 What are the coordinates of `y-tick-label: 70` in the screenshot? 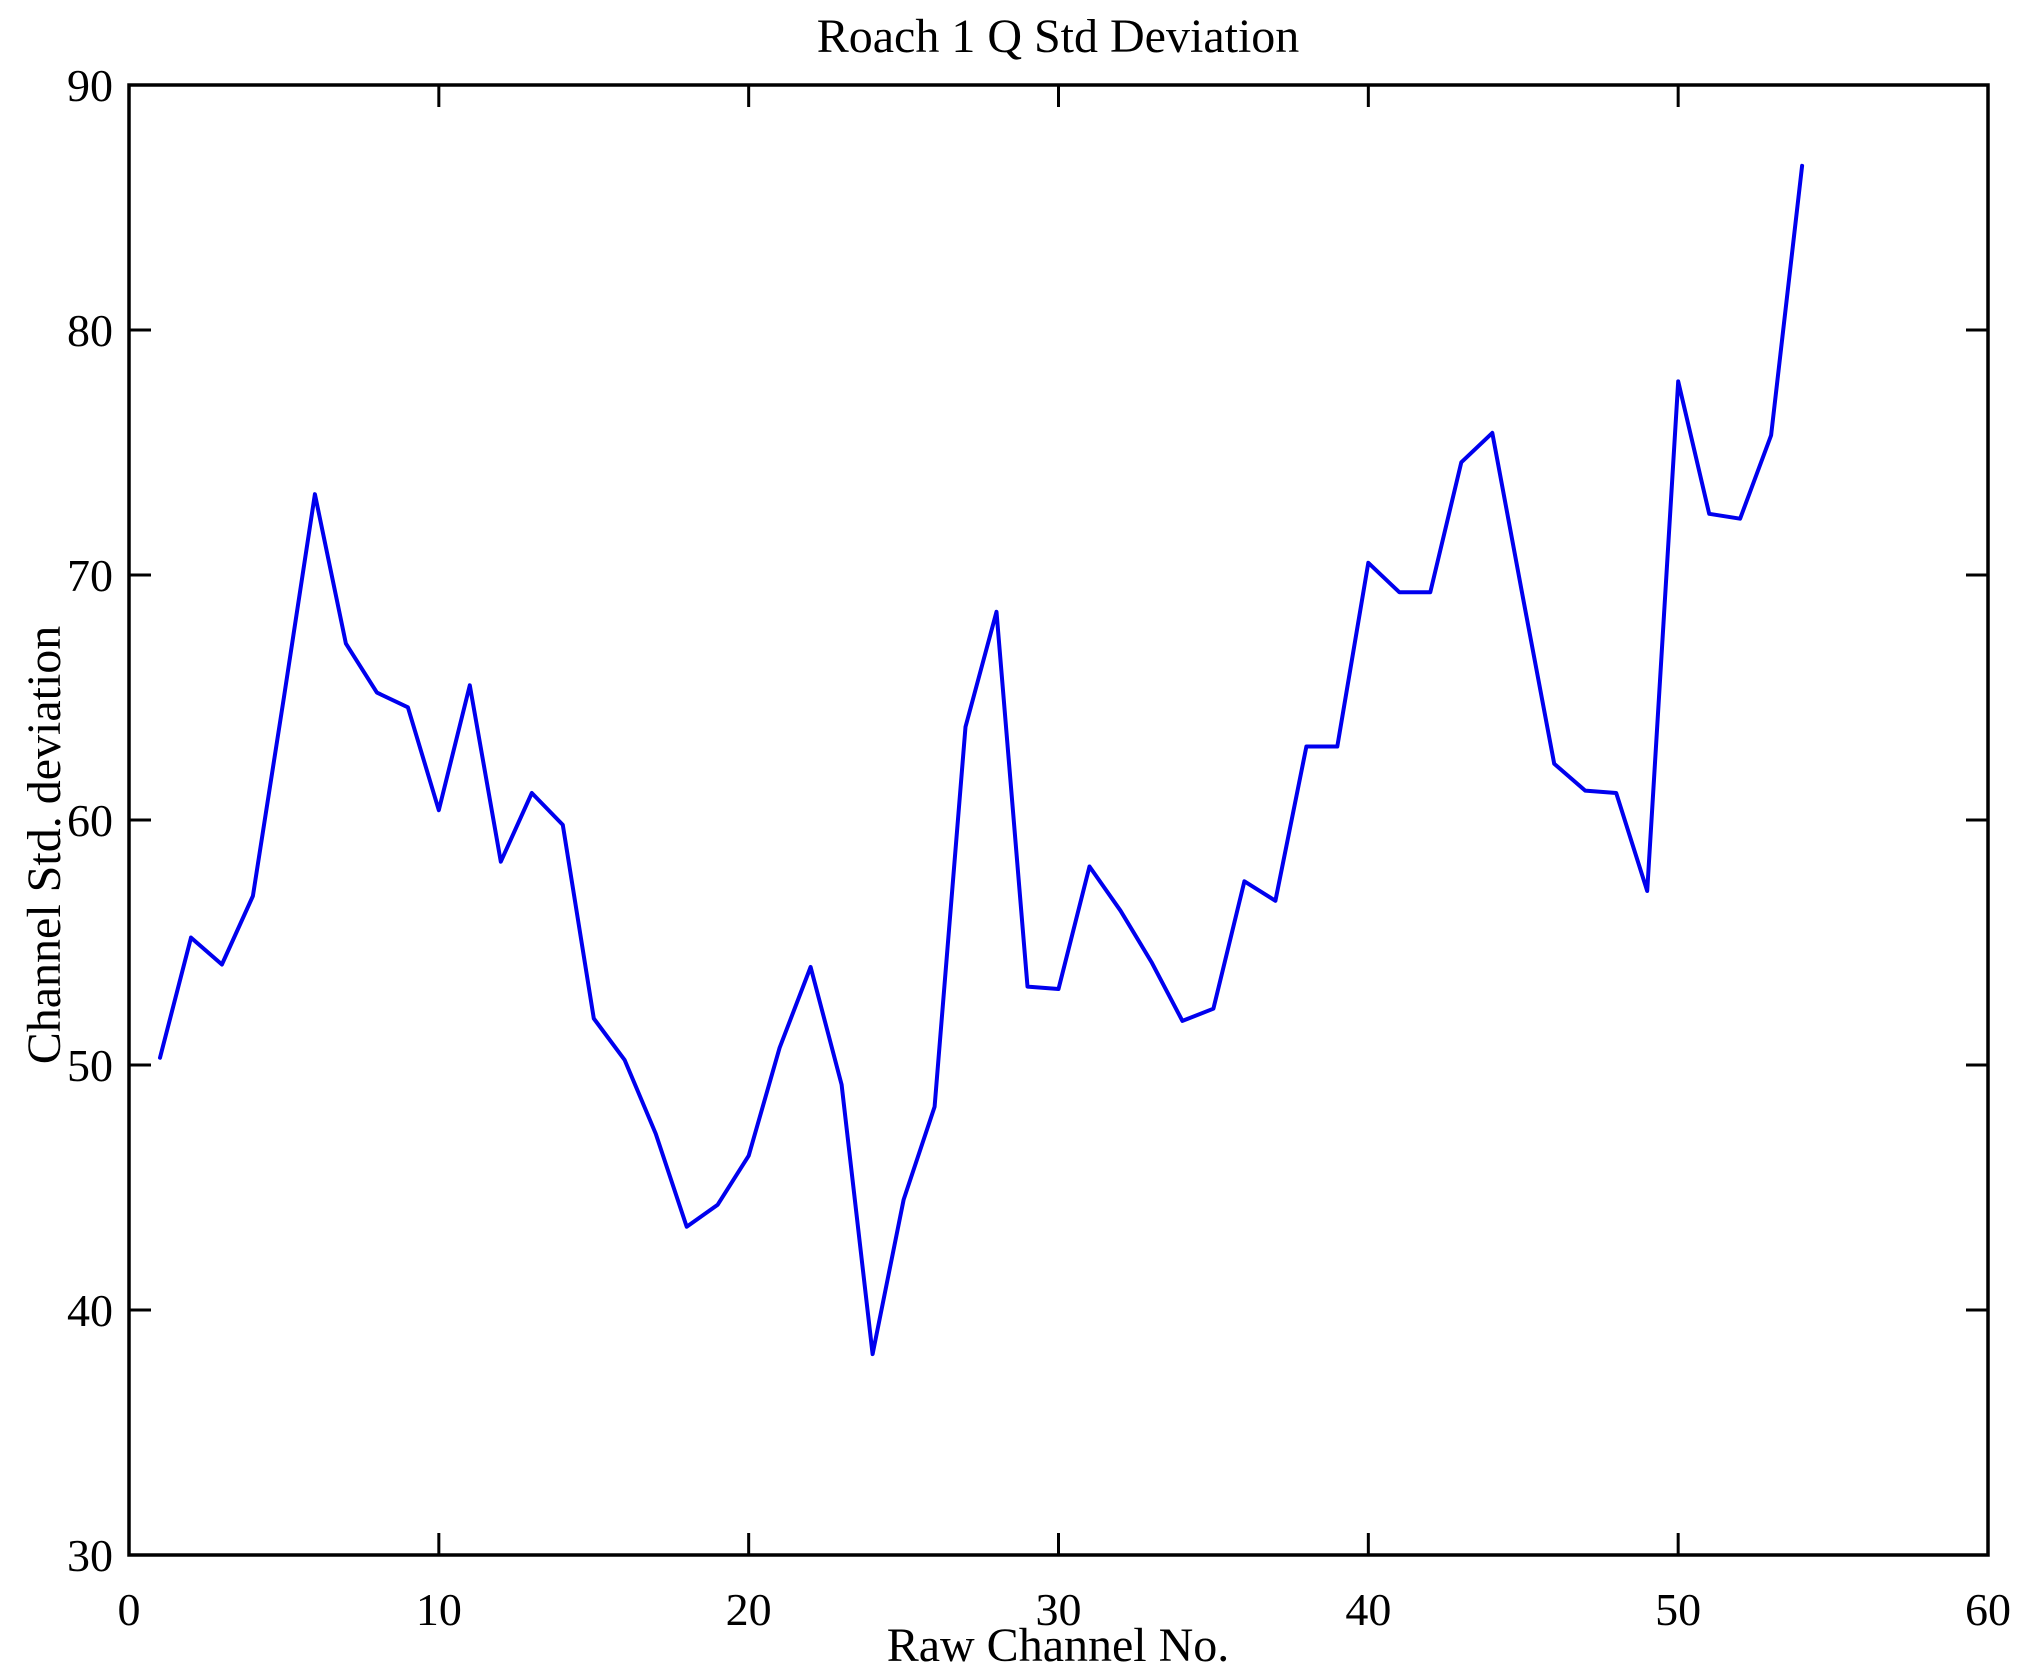 It's located at (90, 575).